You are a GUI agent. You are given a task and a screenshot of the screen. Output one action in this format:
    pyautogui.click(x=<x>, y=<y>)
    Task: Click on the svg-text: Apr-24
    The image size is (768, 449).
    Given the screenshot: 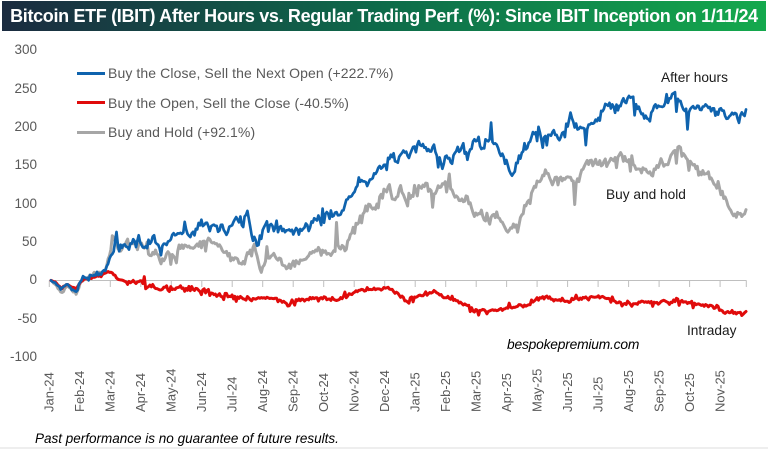 What is the action you would take?
    pyautogui.click(x=140, y=392)
    